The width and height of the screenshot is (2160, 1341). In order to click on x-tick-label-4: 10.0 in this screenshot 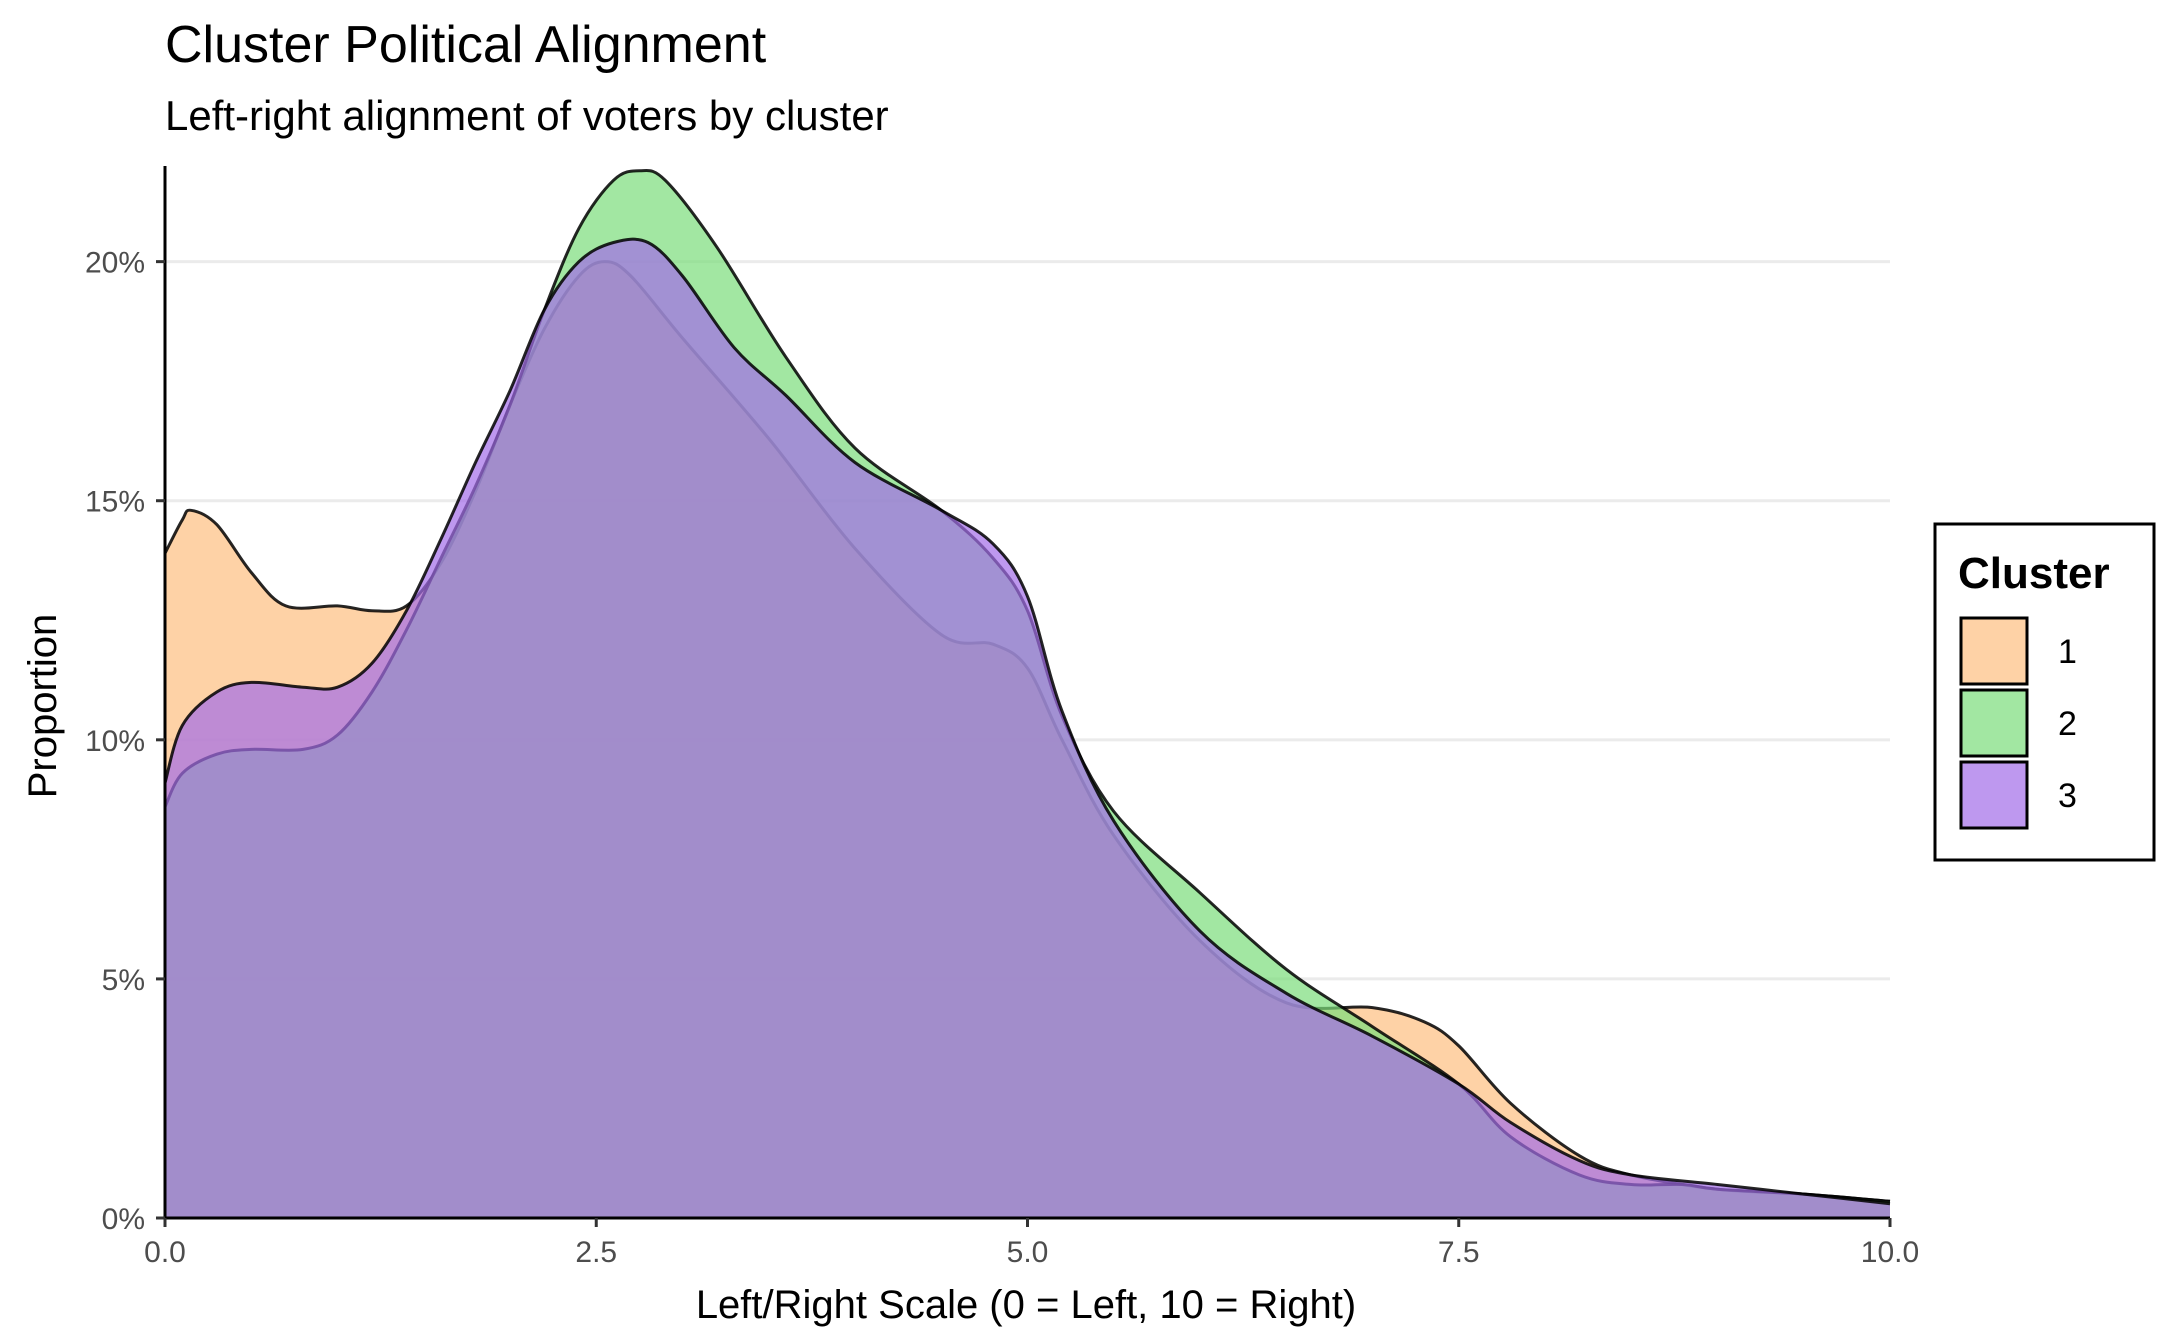, I will do `click(1890, 1252)`.